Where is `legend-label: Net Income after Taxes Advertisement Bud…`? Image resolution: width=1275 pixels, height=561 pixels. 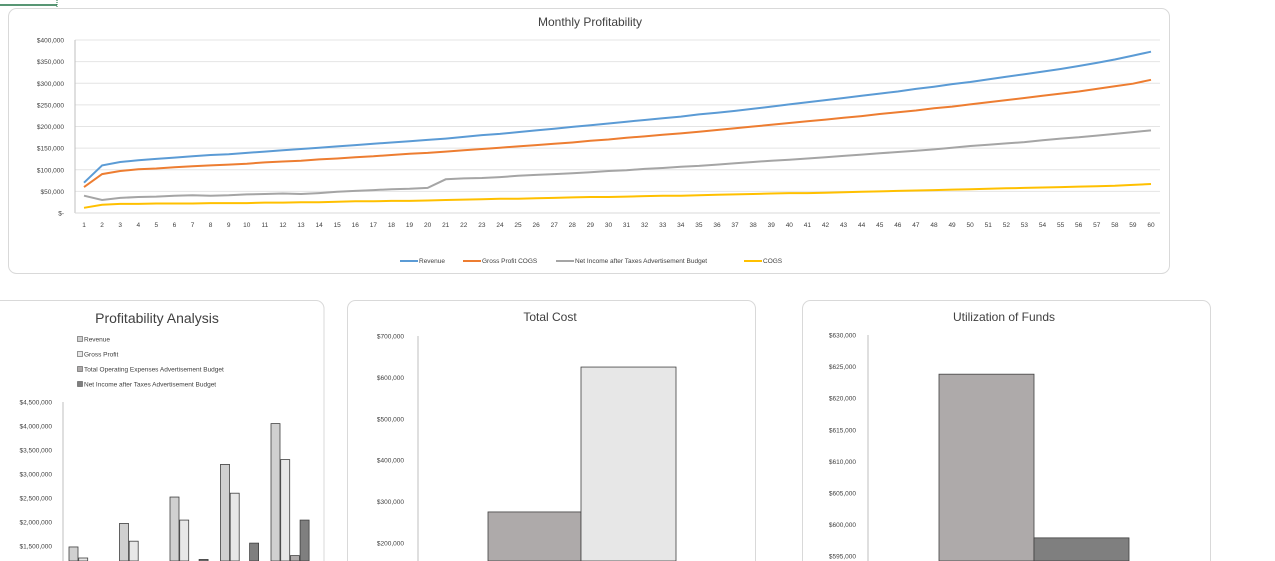
legend-label: Net Income after Taxes Advertisement Bud… is located at coordinates (150, 385).